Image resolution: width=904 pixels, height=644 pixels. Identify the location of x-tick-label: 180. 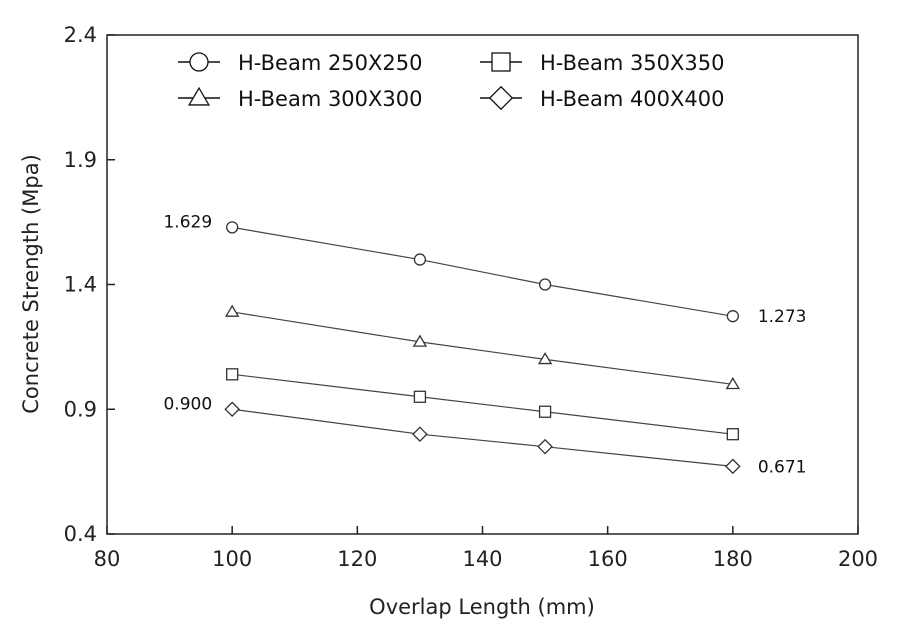
(733, 559).